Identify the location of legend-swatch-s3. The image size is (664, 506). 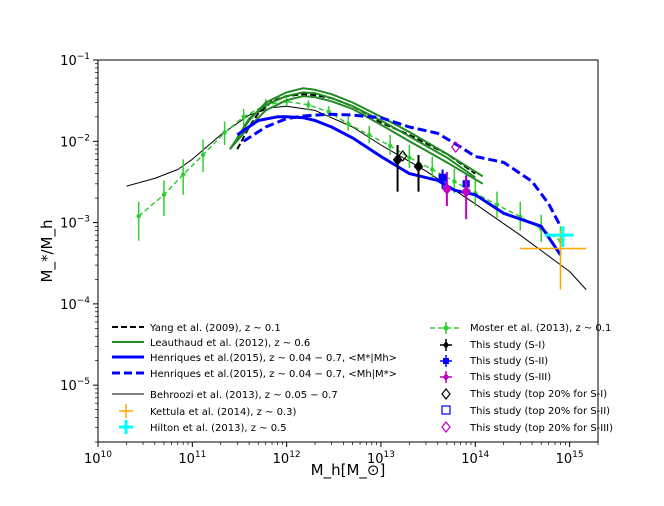
(446, 377).